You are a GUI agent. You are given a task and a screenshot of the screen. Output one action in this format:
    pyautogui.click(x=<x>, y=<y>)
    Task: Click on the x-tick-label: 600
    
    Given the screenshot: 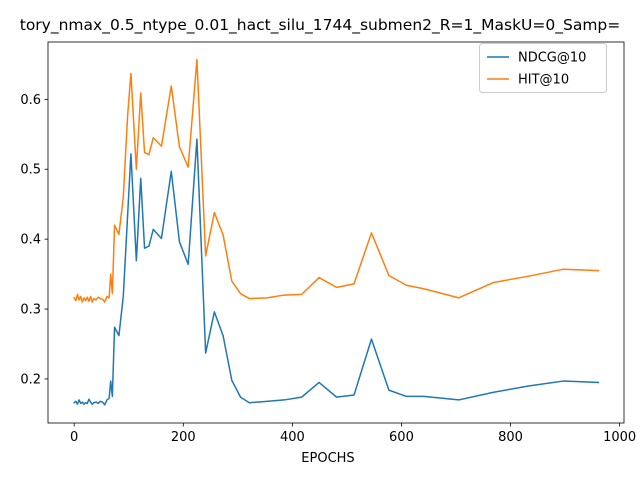 What is the action you would take?
    pyautogui.click(x=401, y=437)
    